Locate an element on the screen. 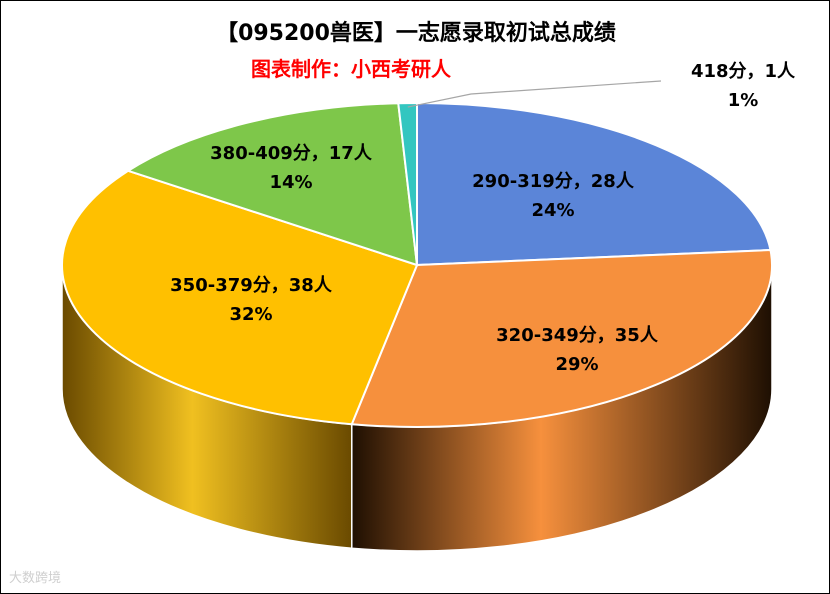  watermark-logo: 大数跨境 is located at coordinates (35, 578).